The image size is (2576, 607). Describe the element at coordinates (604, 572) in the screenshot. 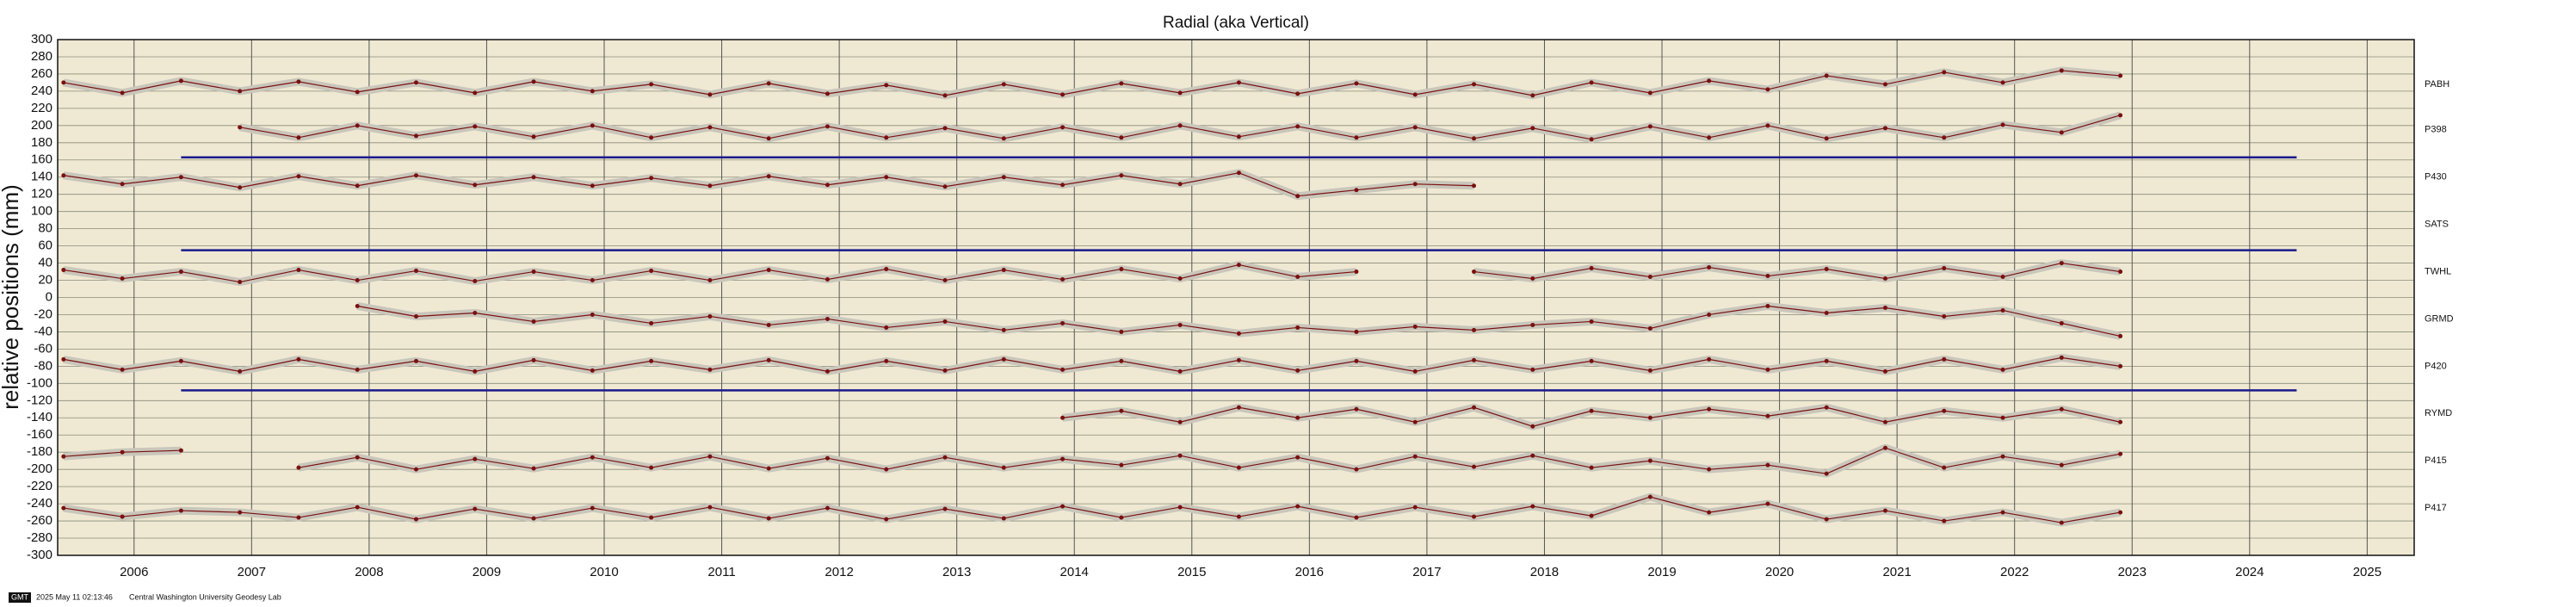

I see `x-tick-label: 2010` at that location.